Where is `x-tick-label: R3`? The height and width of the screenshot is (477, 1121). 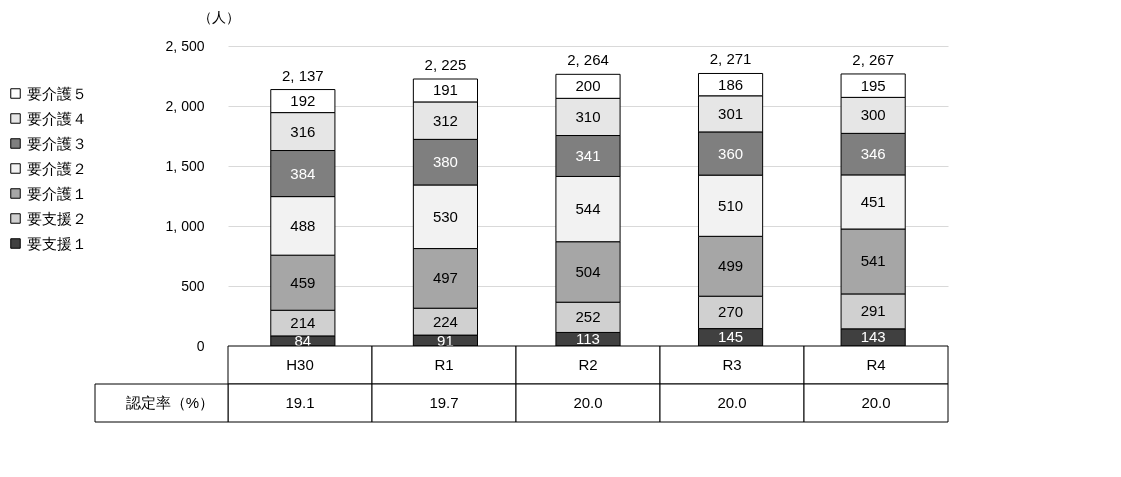
x-tick-label: R3 is located at coordinates (732, 364).